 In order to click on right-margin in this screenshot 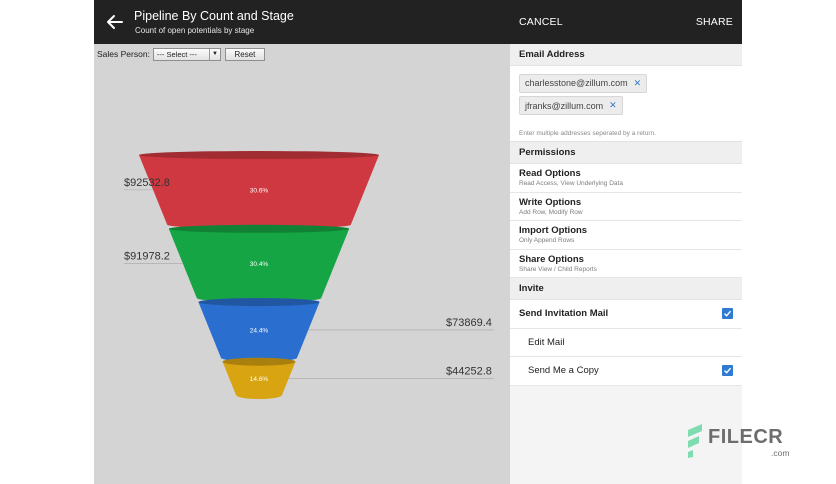, I will do `click(789, 242)`.